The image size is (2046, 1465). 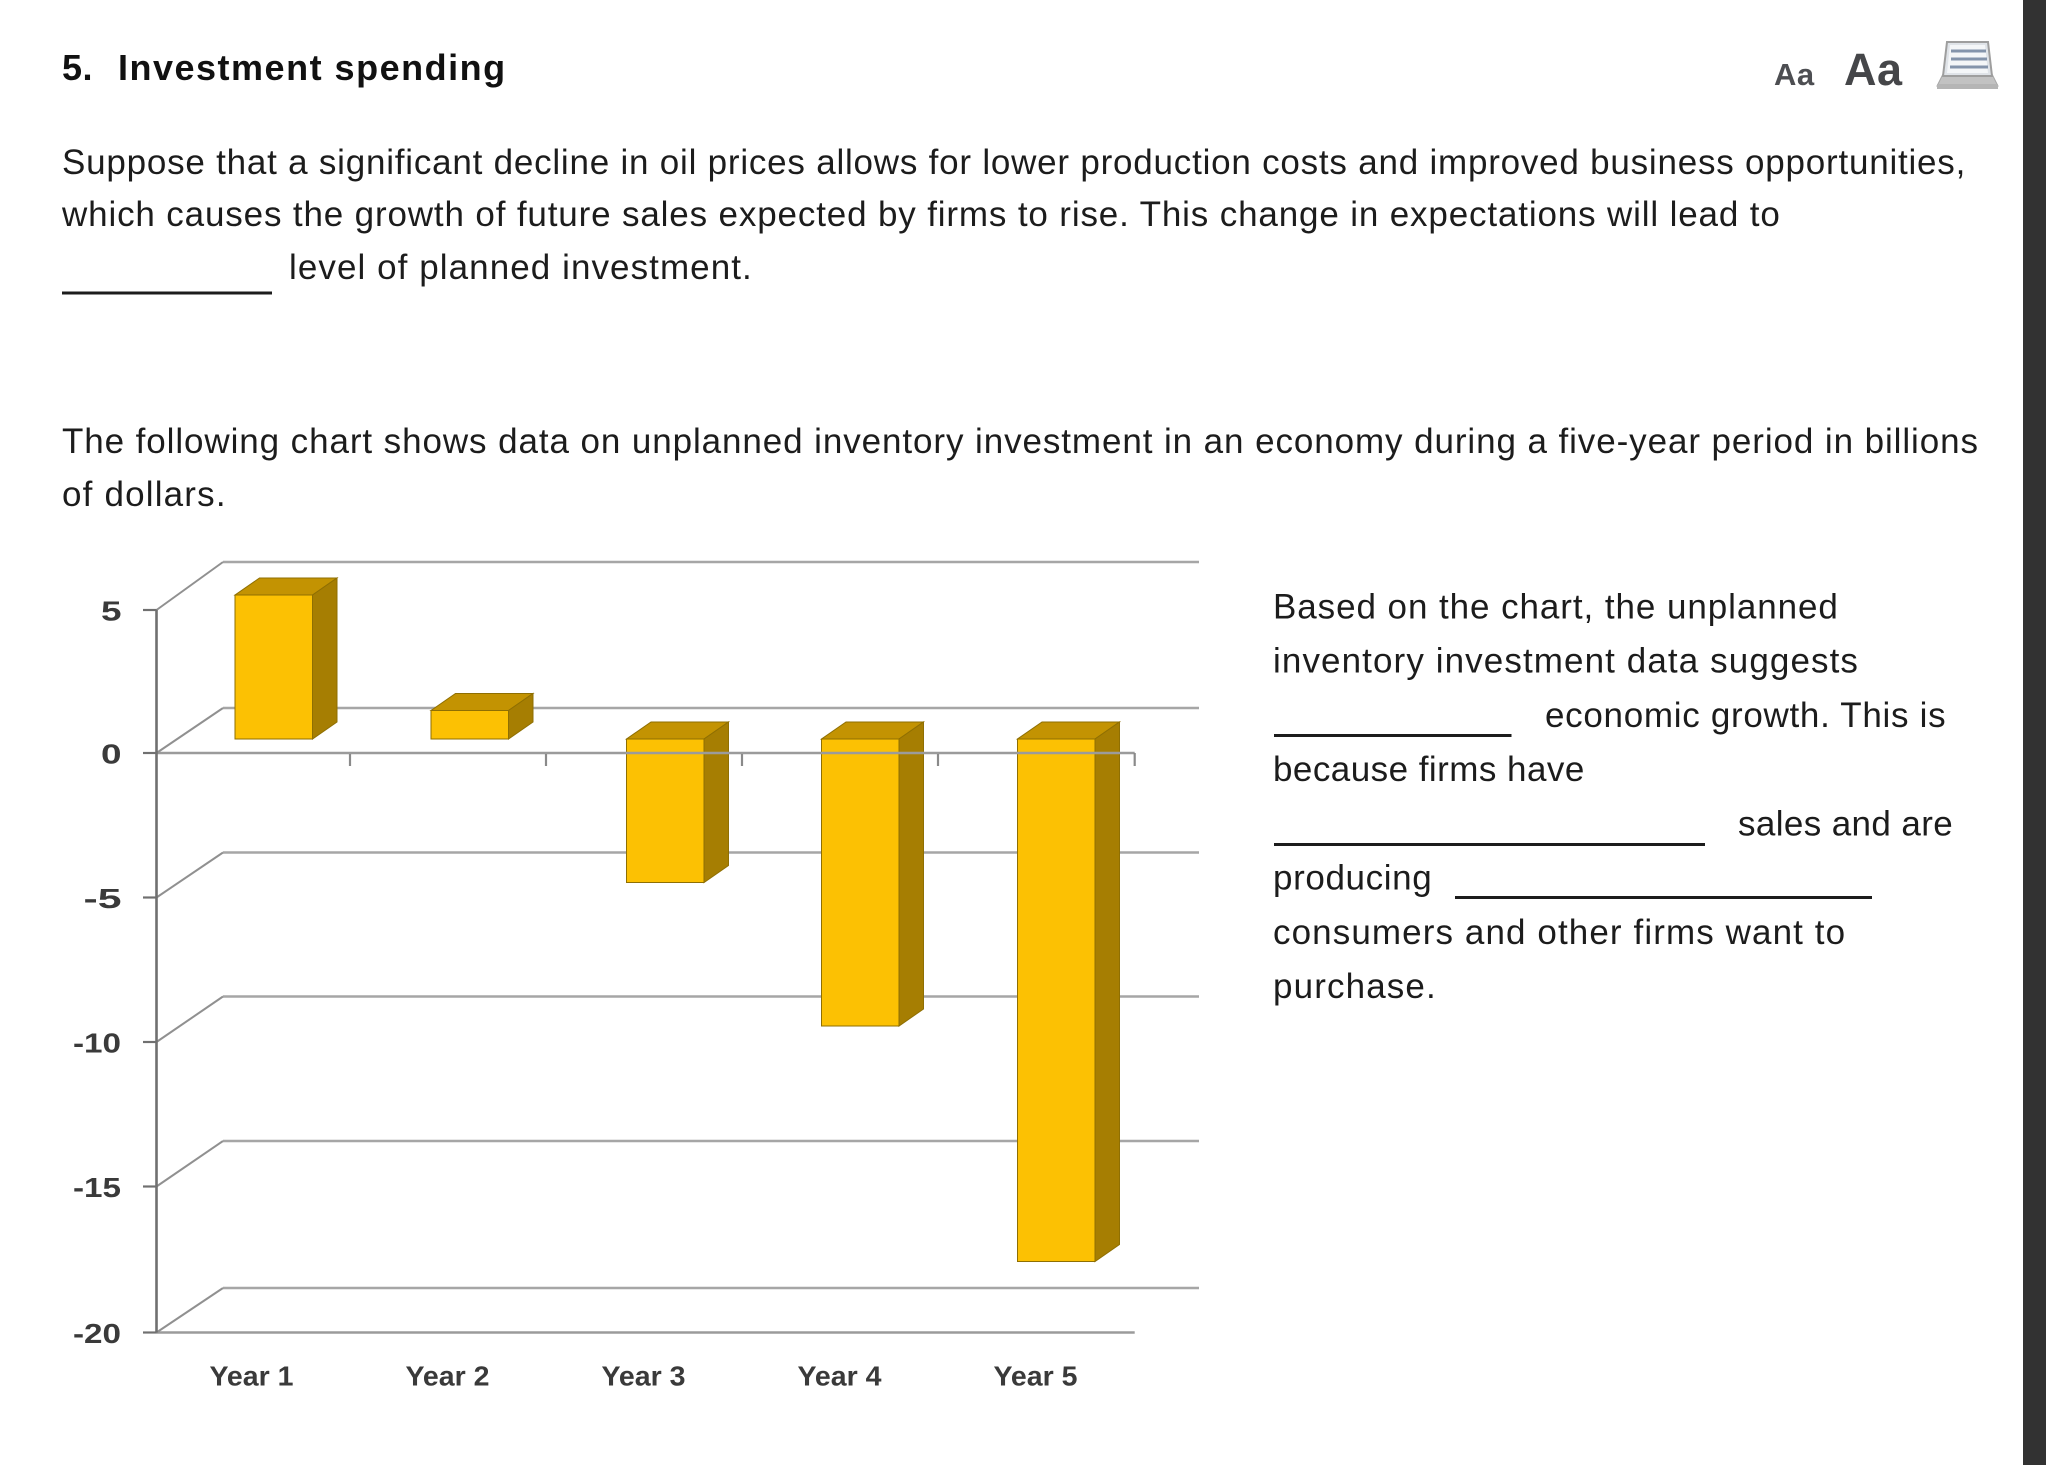 I want to click on svg-text: producing, so click(x=1352, y=878).